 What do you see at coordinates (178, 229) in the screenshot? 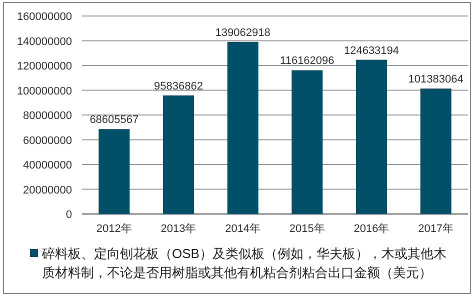
I see `x-tick-label: 2013年` at bounding box center [178, 229].